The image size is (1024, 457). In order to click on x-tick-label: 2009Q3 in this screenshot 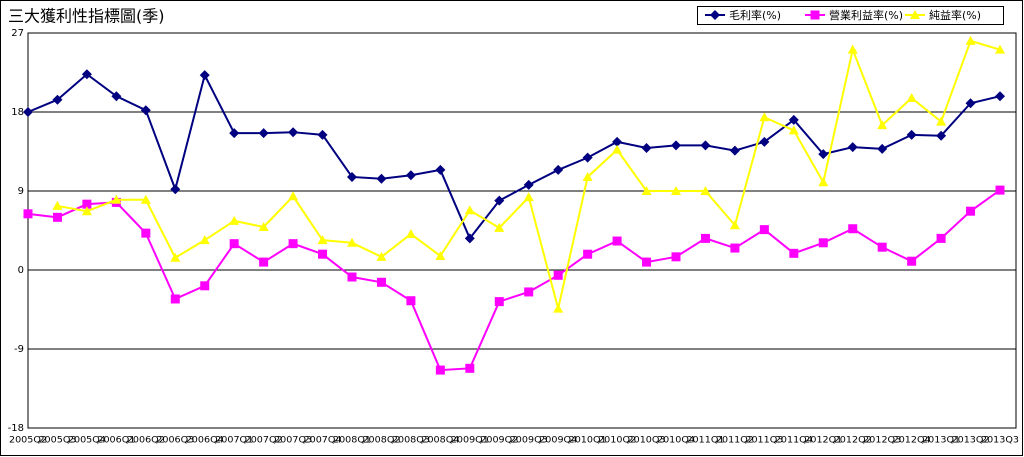, I will do `click(529, 441)`.